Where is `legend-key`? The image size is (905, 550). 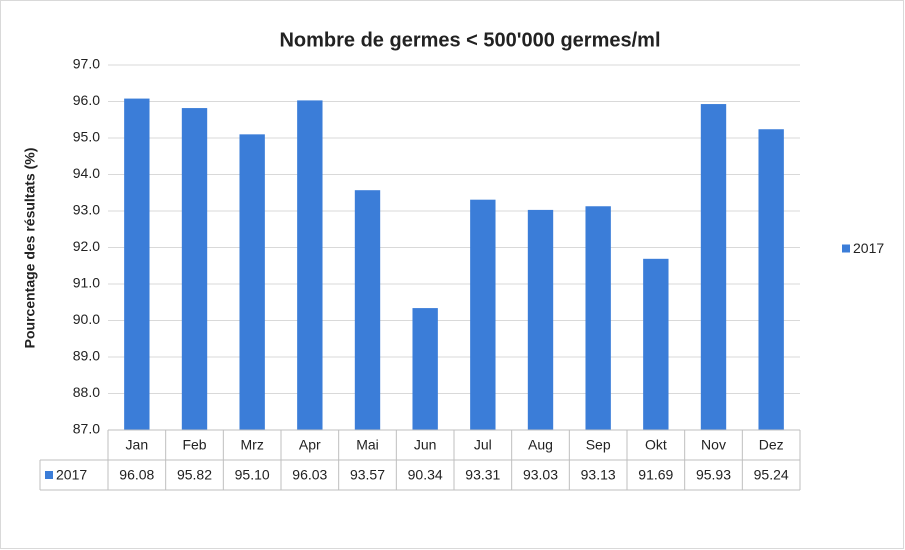 legend-key is located at coordinates (846, 248).